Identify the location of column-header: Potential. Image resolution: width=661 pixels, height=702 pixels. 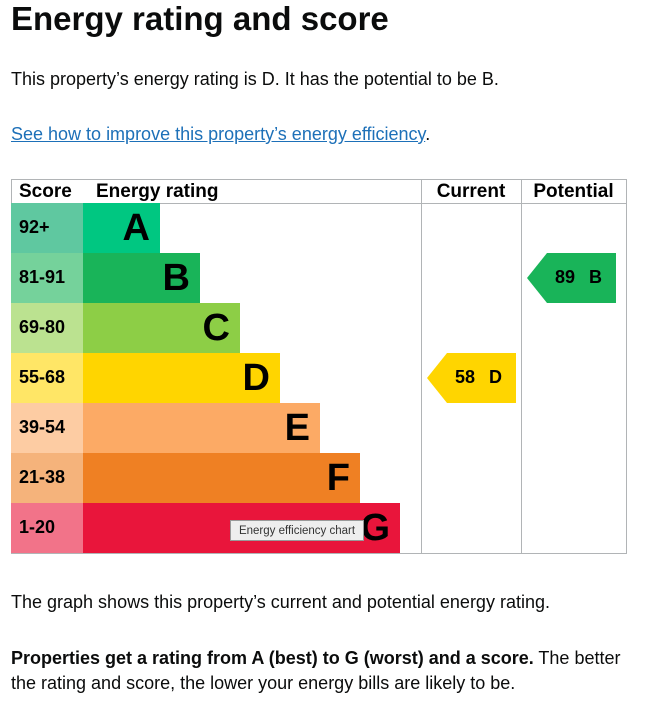
(573, 191).